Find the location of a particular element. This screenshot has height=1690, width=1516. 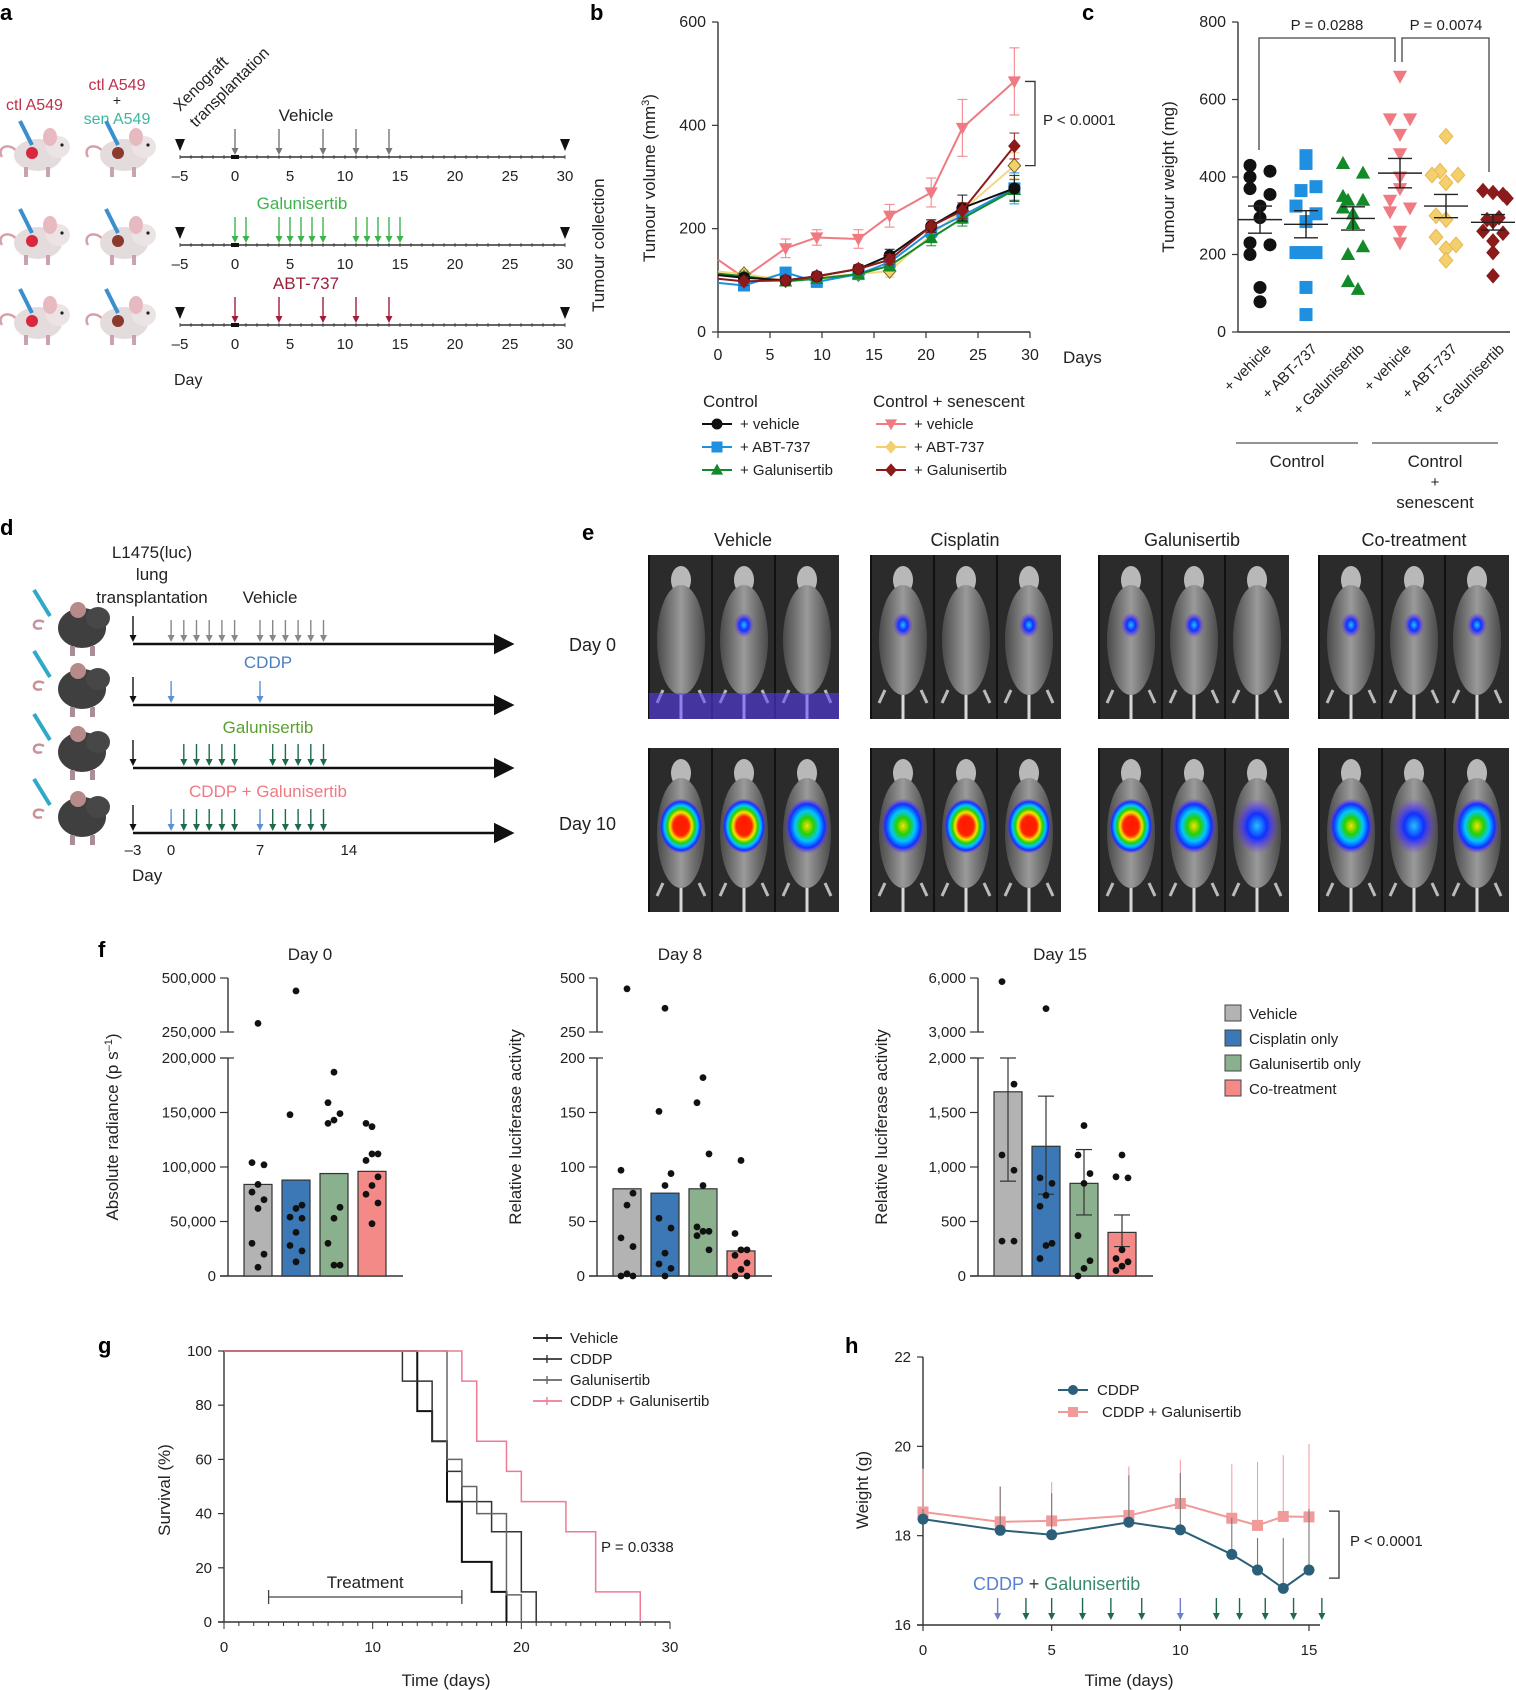

significance-bracket is located at coordinates (1445, 104).